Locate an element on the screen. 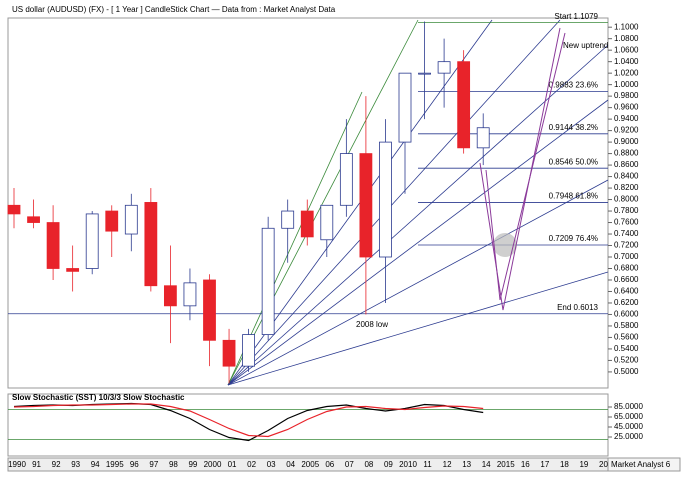 The height and width of the screenshot is (477, 684). y-tick-label: 1.1000 is located at coordinates (626, 26).